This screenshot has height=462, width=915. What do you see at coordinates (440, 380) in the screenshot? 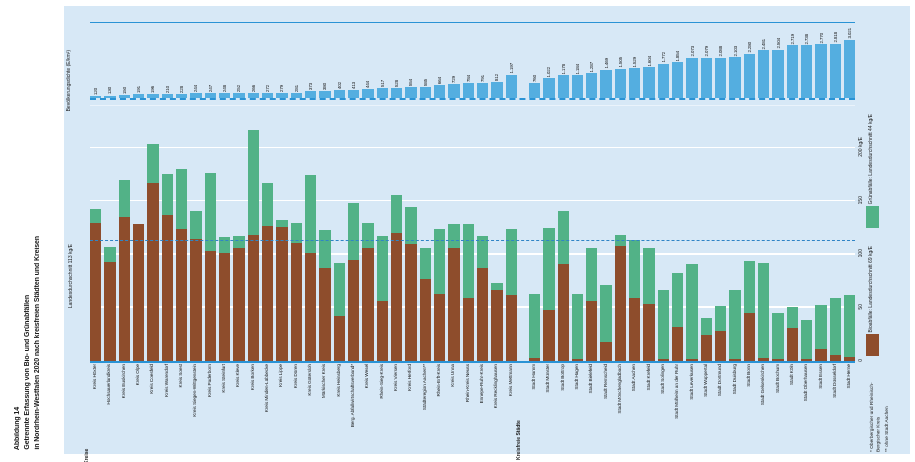
I see `x-label: Rhein-Erft-Kreis` at bounding box center [440, 380].